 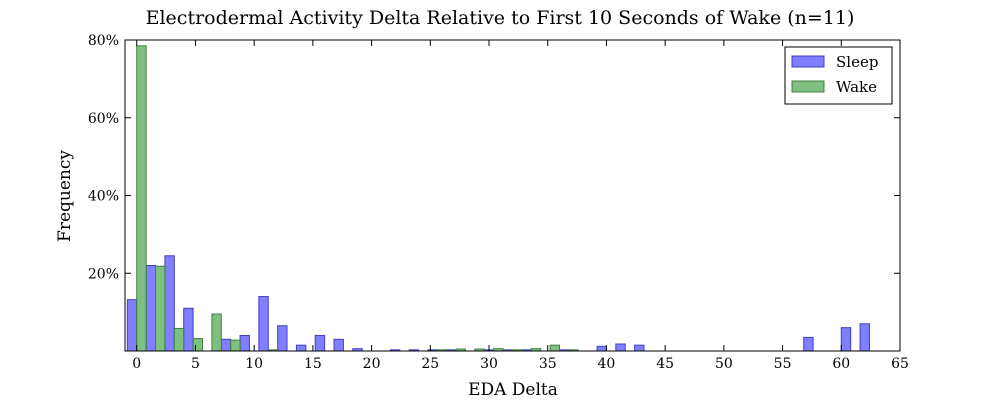 I want to click on x-tick-label: 15, so click(x=313, y=364).